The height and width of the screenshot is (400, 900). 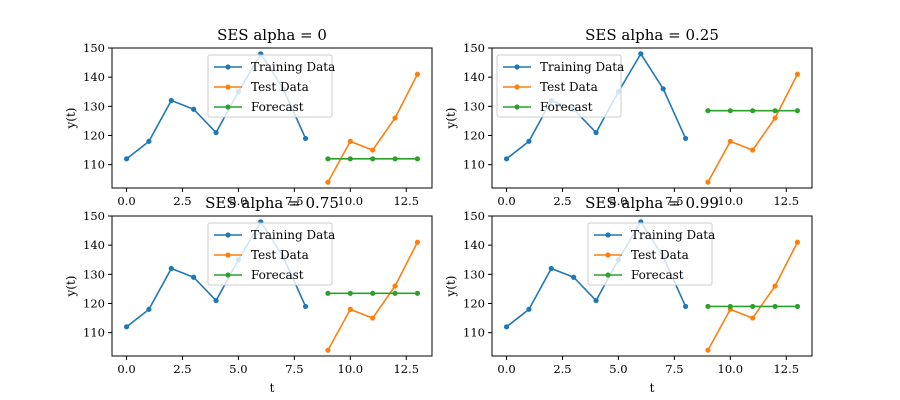 What do you see at coordinates (272, 35) in the screenshot?
I see `chart-title: SES alpha = 0` at bounding box center [272, 35].